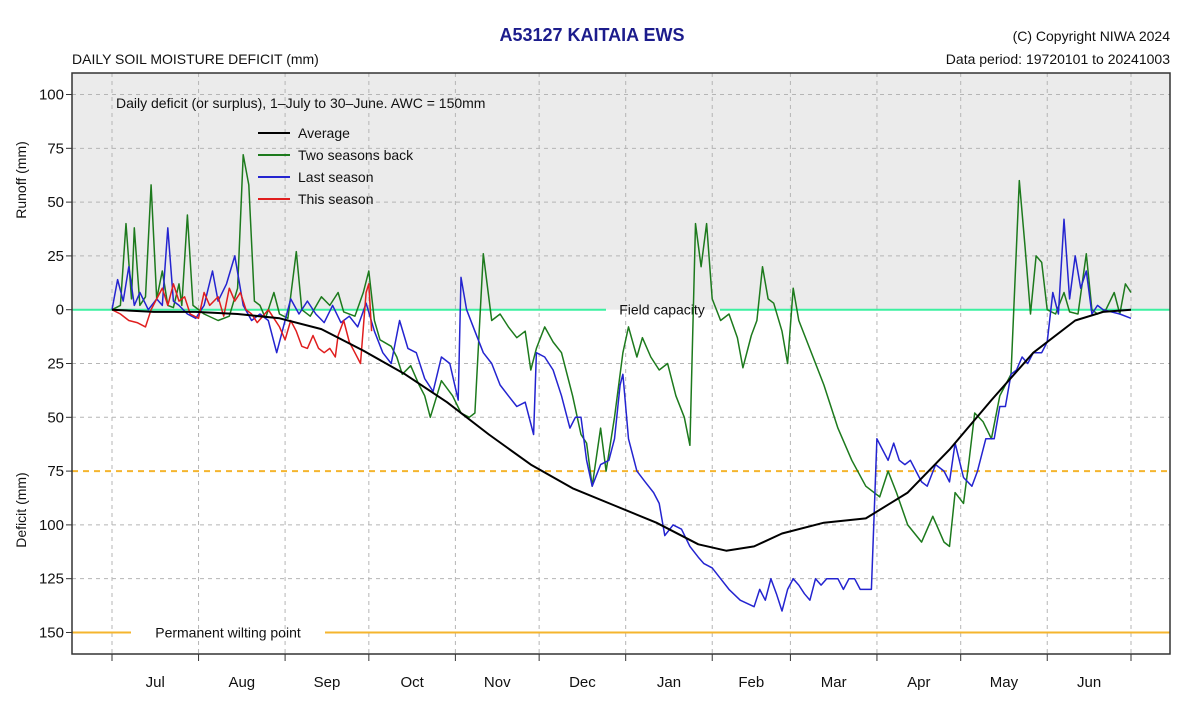 Image resolution: width=1200 pixels, height=707 pixels. I want to click on x-tick-label: Nov, so click(497, 682).